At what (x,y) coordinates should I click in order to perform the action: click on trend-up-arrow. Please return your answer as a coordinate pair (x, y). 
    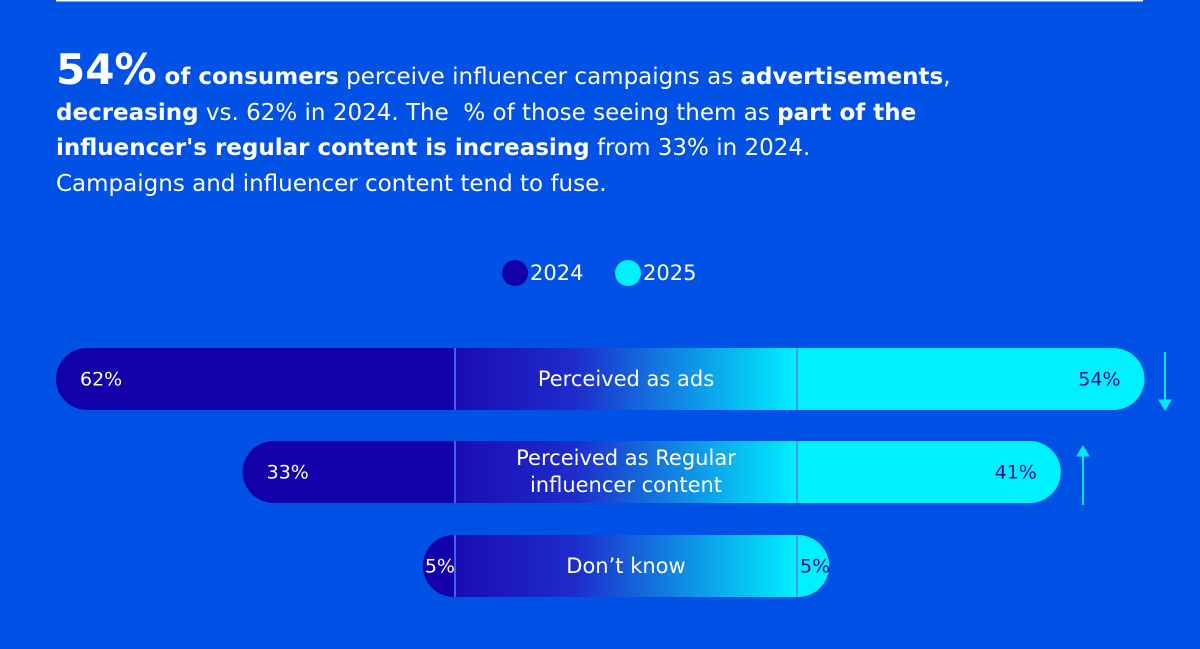
    Looking at the image, I should click on (1083, 475).